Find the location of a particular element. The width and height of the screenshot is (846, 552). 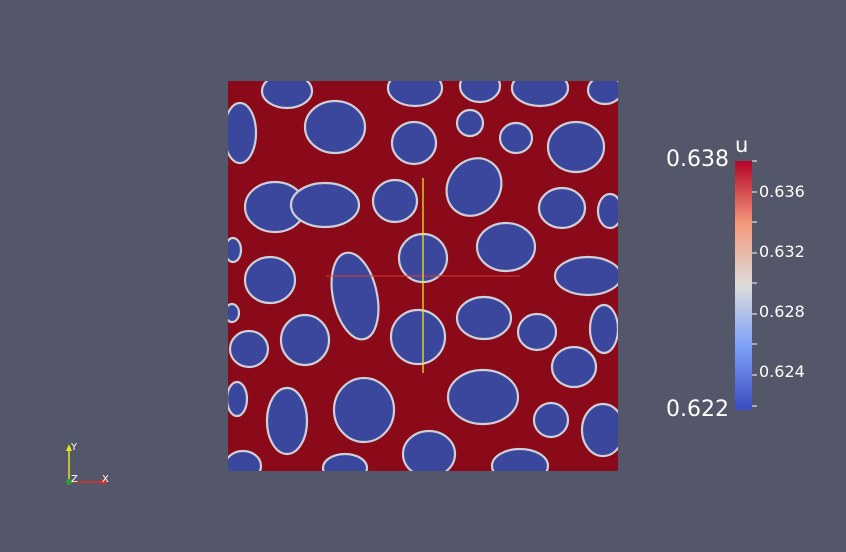

orientation-axes is located at coordinates (87, 464).